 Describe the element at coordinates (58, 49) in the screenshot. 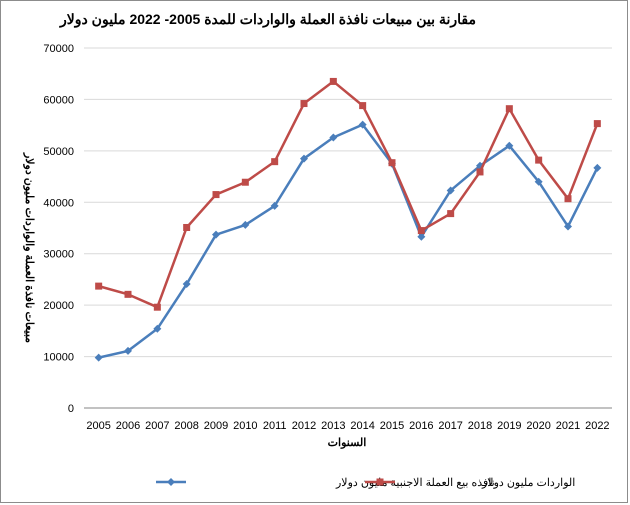

I see `y-tick-label: 70000` at that location.